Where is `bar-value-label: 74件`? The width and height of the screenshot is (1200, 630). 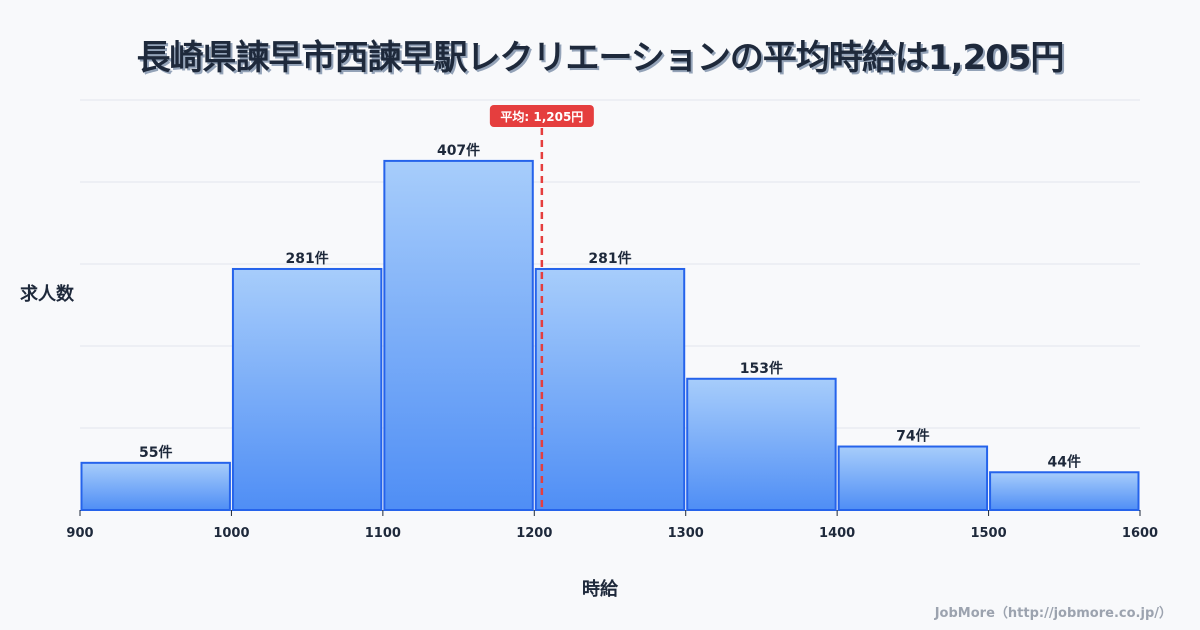
bar-value-label: 74件 is located at coordinates (912, 436).